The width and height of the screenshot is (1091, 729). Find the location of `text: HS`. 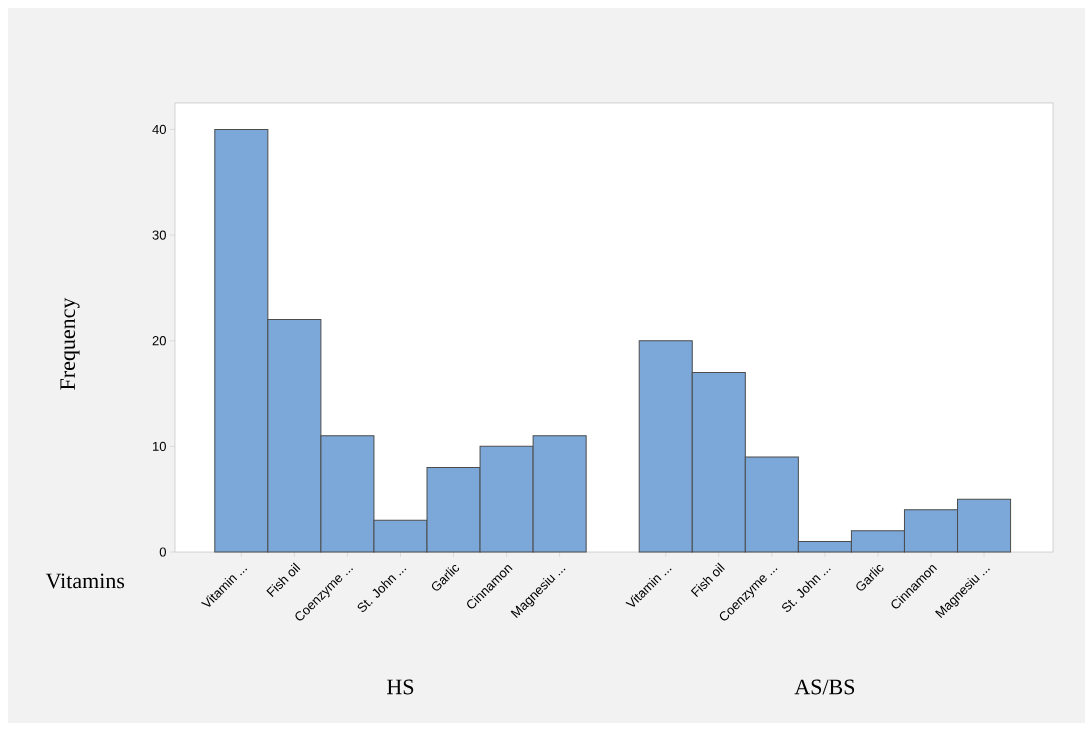

text: HS is located at coordinates (400, 687).